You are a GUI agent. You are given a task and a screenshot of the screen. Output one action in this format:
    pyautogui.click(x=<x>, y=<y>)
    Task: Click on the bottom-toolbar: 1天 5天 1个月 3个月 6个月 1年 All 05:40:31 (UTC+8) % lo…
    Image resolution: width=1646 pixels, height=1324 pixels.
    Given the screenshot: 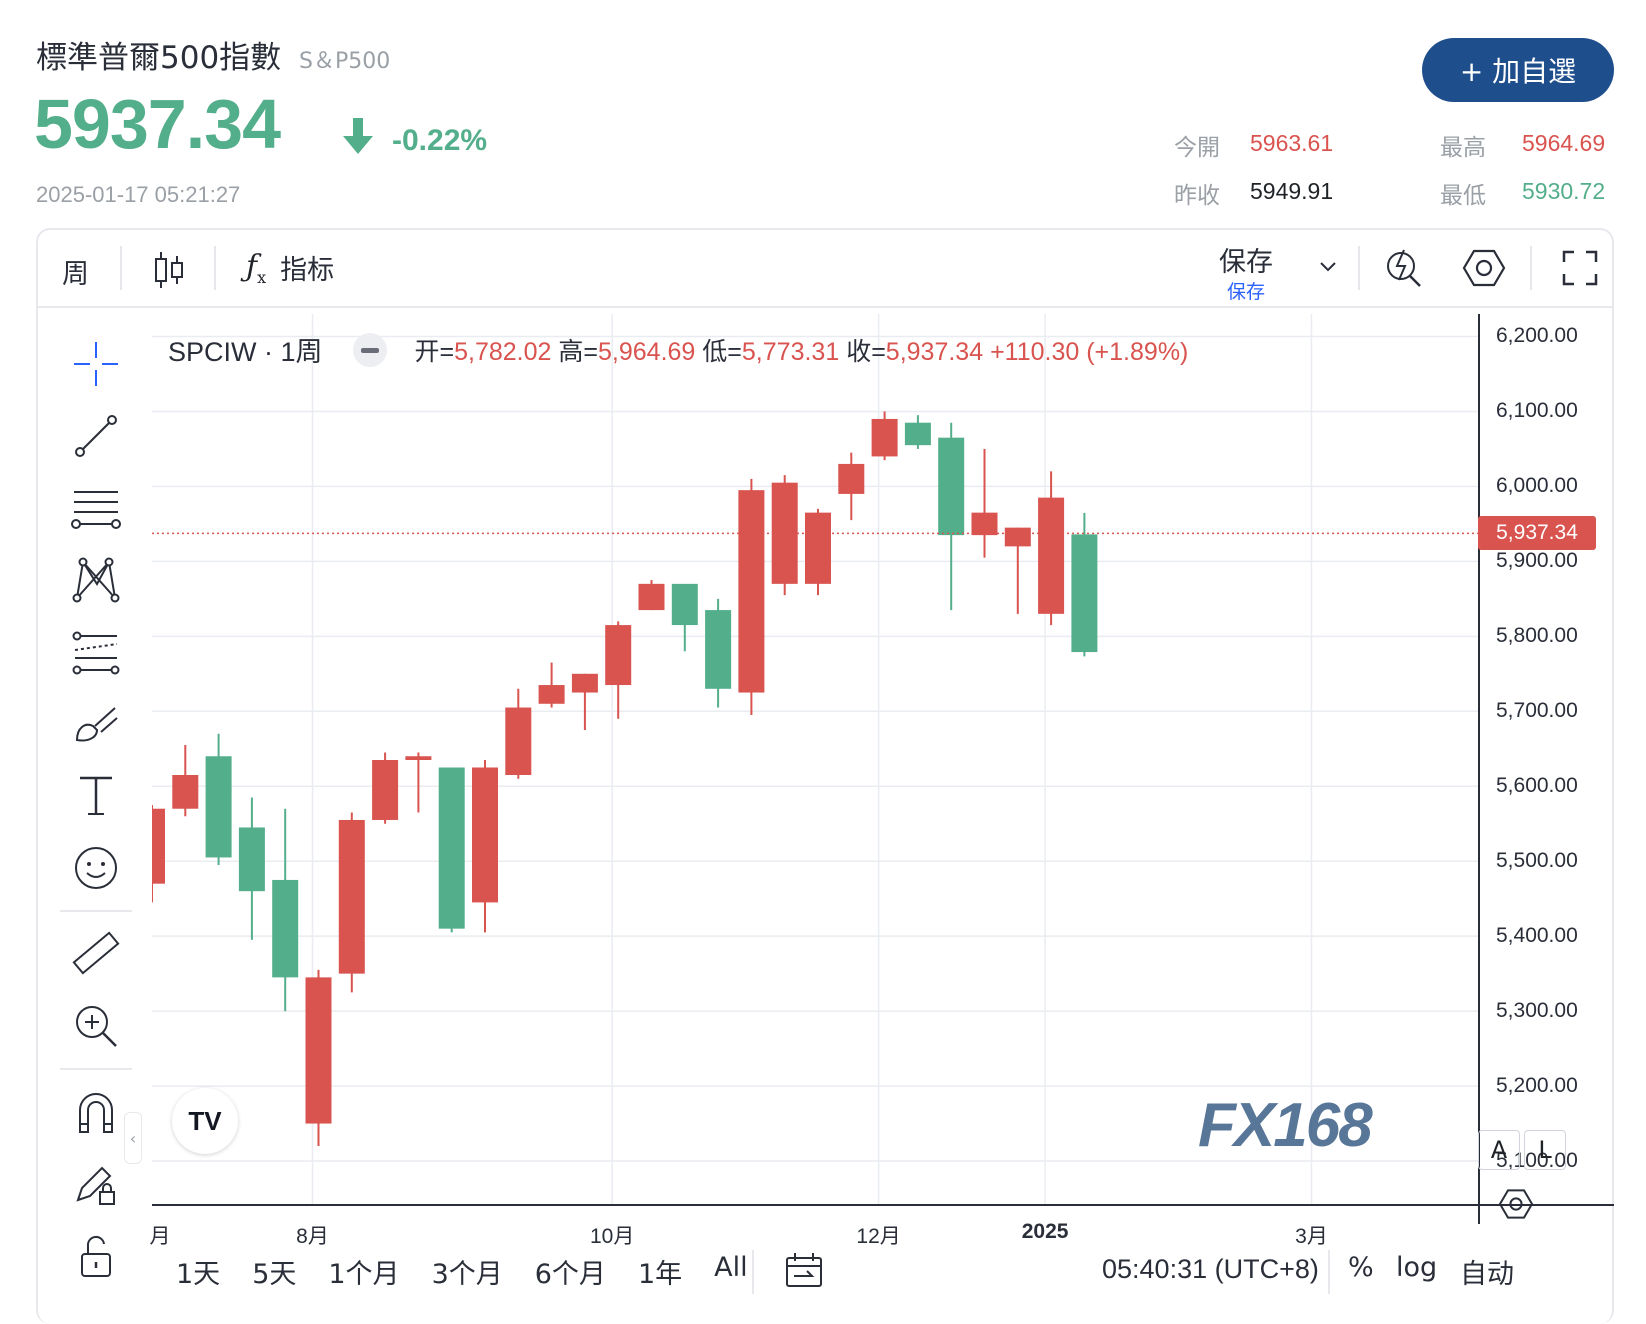 What is the action you would take?
    pyautogui.click(x=825, y=1270)
    